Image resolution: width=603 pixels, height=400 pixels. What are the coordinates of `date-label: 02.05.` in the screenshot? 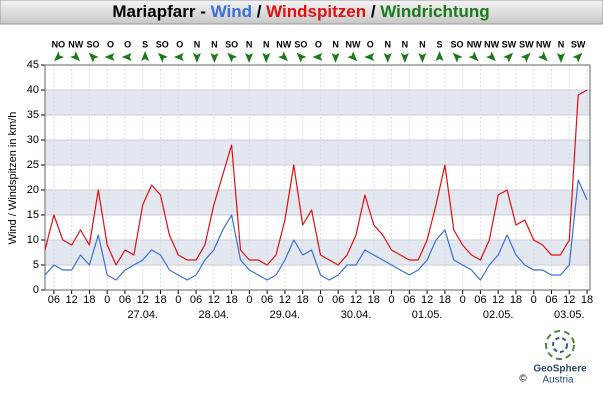 It's located at (498, 315).